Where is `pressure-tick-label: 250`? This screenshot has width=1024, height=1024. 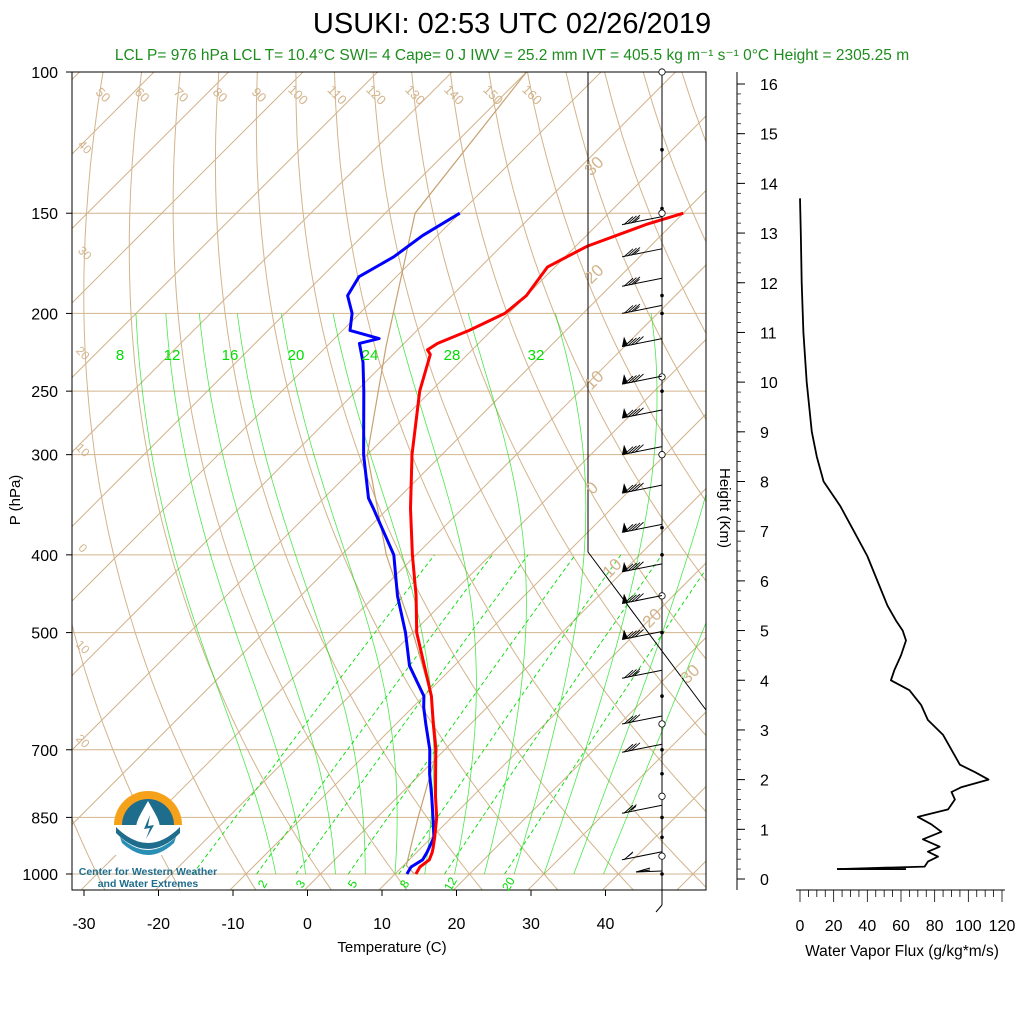 pressure-tick-label: 250 is located at coordinates (44, 392).